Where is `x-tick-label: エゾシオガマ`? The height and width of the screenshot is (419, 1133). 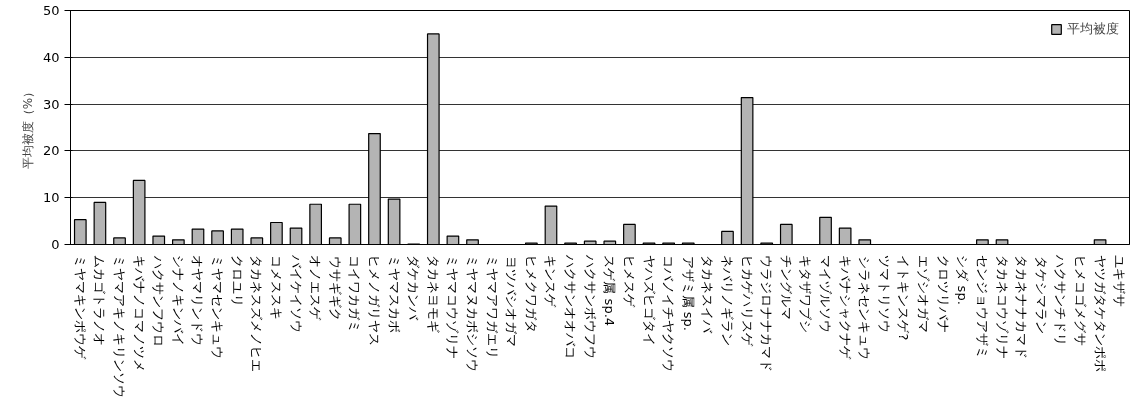
x-tick-label: エゾシオガマ is located at coordinates (924, 294).